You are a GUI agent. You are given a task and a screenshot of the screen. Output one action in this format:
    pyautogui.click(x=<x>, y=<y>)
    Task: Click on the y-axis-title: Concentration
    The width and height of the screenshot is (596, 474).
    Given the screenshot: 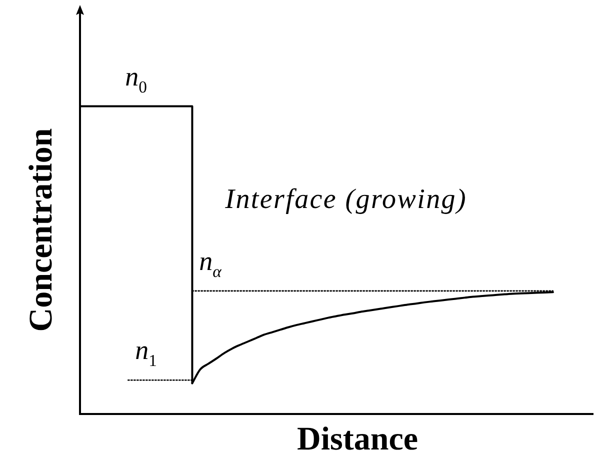 What is the action you would take?
    pyautogui.click(x=42, y=230)
    